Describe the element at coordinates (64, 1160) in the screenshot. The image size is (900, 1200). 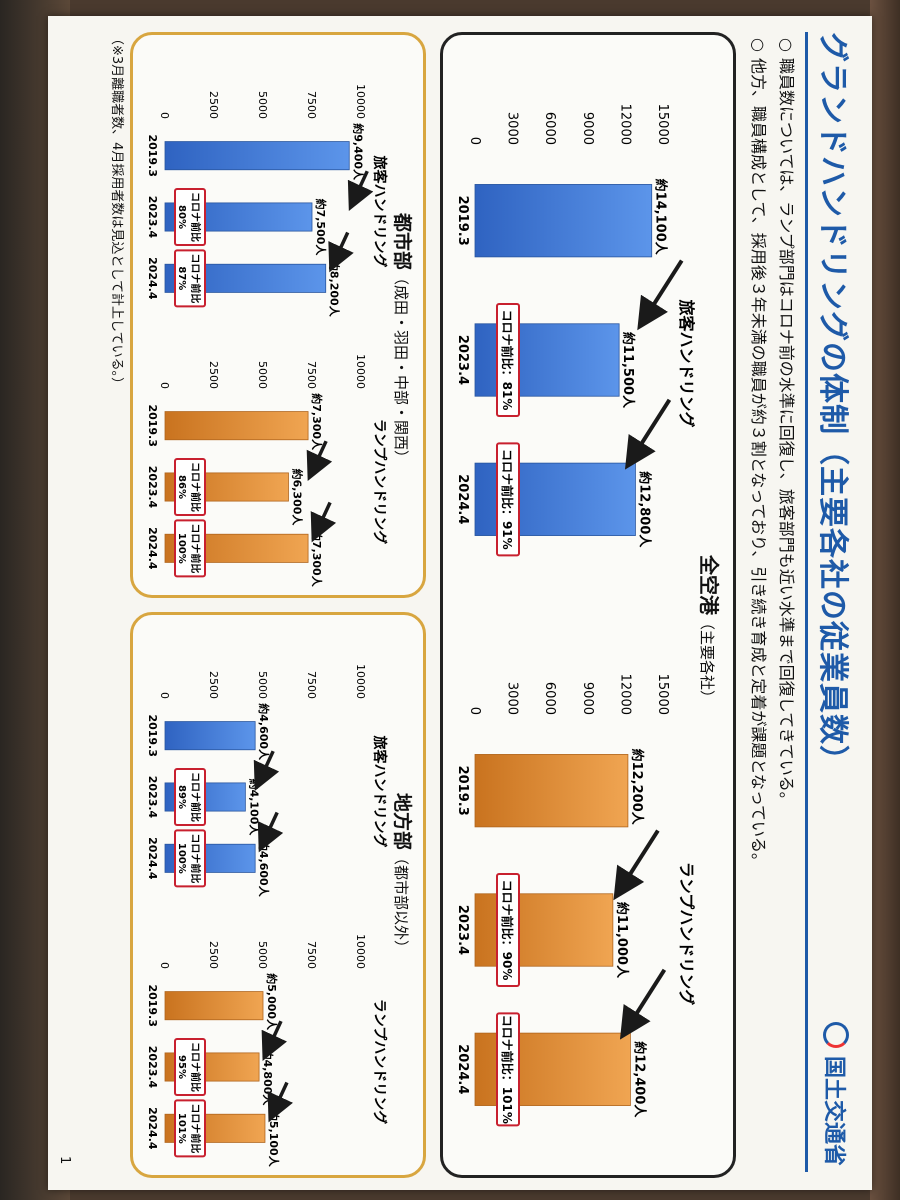
I see `page-number: 1` at that location.